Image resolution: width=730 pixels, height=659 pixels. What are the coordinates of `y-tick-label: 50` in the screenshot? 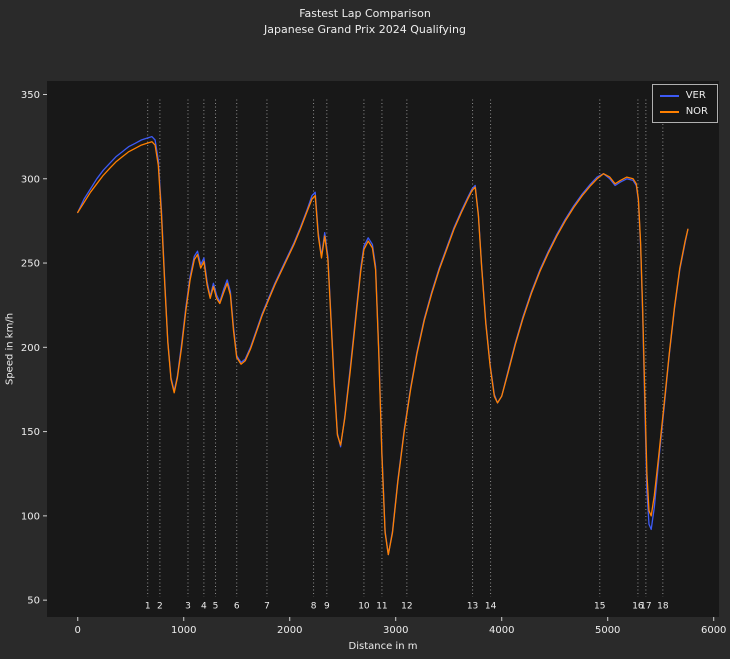 It's located at (33, 601).